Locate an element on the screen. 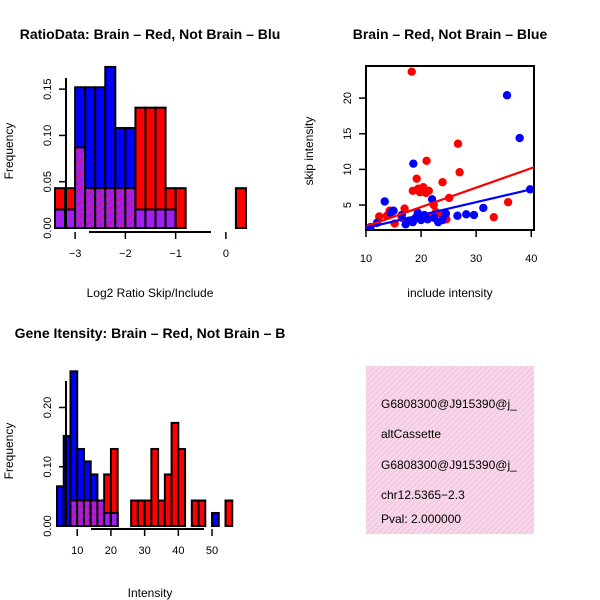  info-panel-hatch is located at coordinates (450, 450).